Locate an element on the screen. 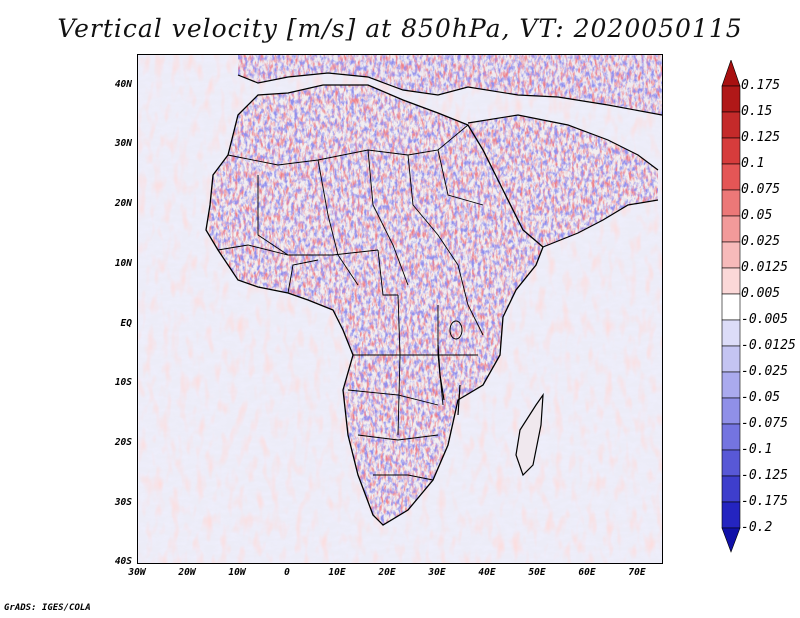 This screenshot has width=800, height=618. colorbar-label: 0.025 is located at coordinates (761, 241).